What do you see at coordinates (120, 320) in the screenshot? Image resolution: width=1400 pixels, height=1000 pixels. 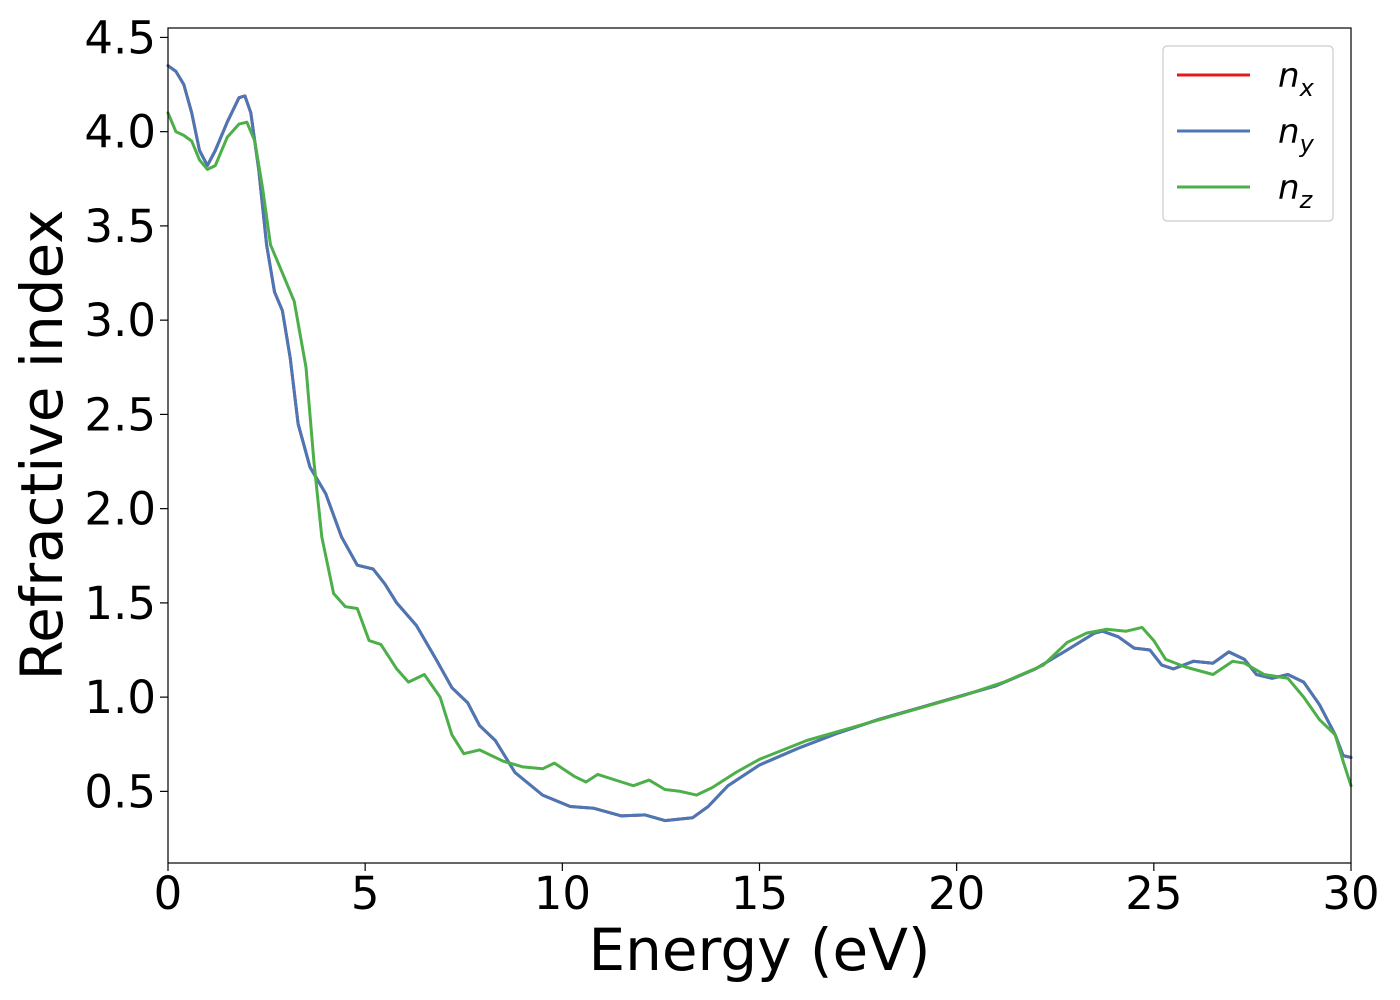 I see `y-tick-label: 3.0` at bounding box center [120, 320].